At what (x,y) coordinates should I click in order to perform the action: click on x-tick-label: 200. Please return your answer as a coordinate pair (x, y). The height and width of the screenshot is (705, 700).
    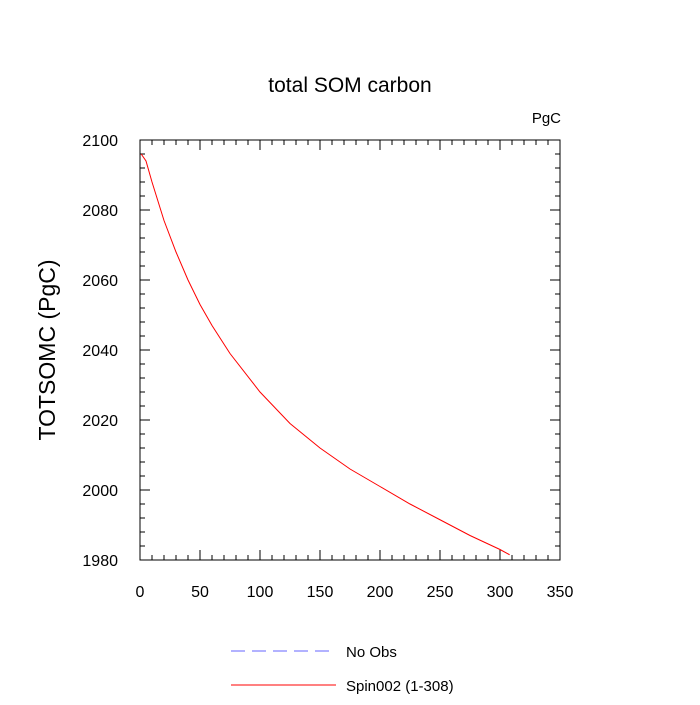
    Looking at the image, I should click on (380, 592).